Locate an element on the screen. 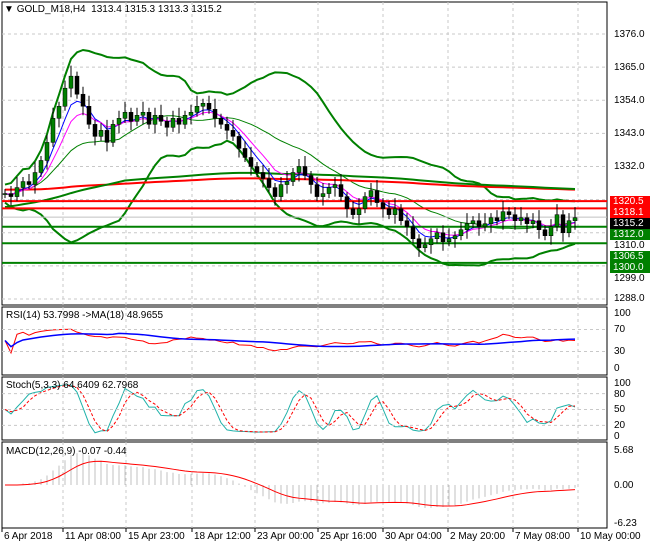  price-axis-label: 1365.0 is located at coordinates (629, 67).